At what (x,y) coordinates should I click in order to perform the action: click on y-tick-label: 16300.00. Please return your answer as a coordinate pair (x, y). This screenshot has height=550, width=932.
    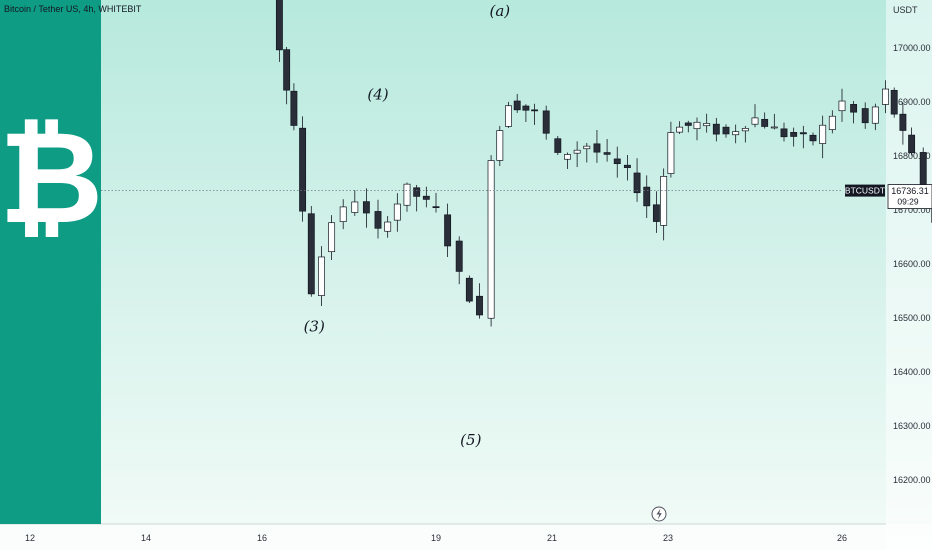
    Looking at the image, I should click on (912, 426).